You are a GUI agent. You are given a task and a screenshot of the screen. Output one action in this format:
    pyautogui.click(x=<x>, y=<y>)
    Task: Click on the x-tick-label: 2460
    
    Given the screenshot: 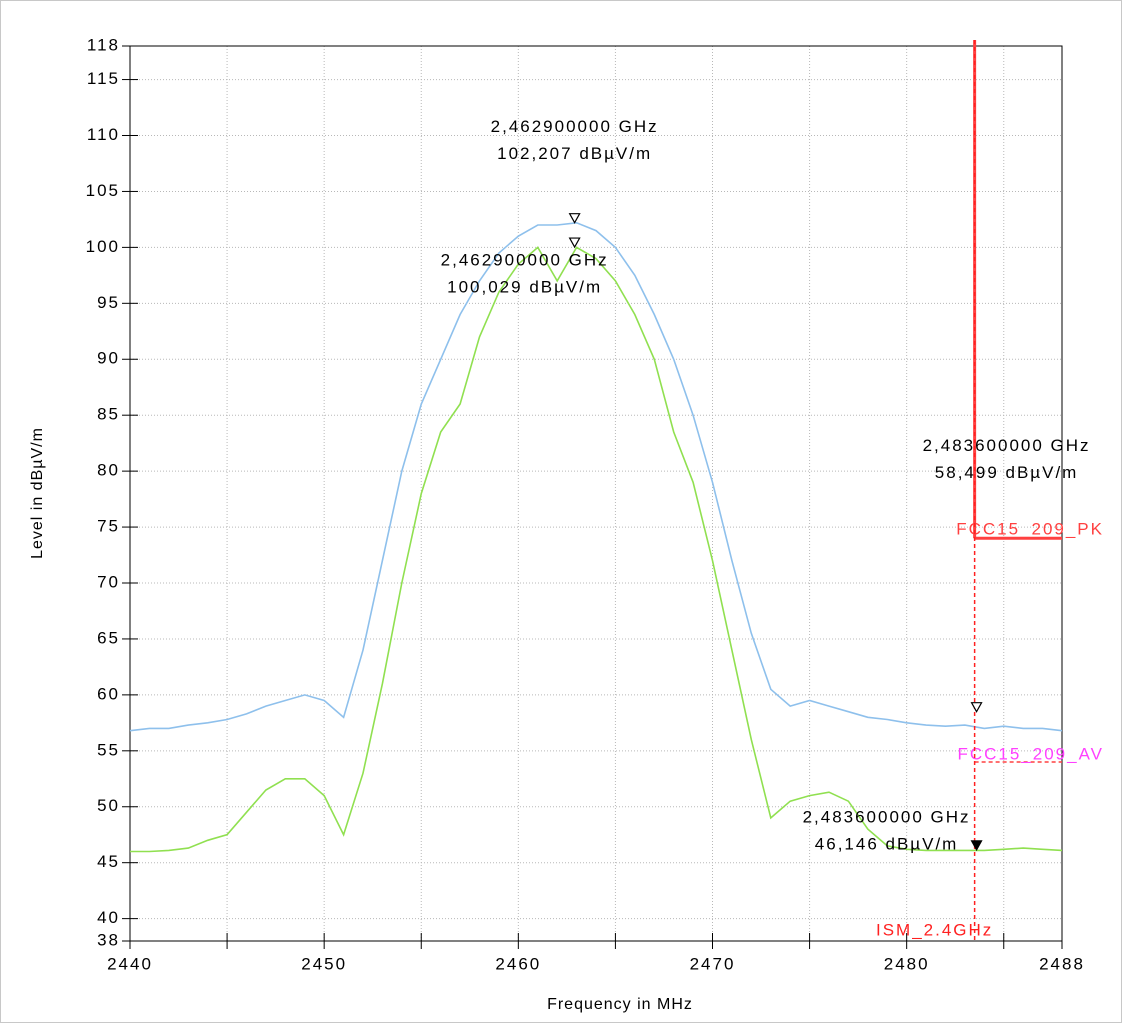 What is the action you would take?
    pyautogui.click(x=518, y=963)
    